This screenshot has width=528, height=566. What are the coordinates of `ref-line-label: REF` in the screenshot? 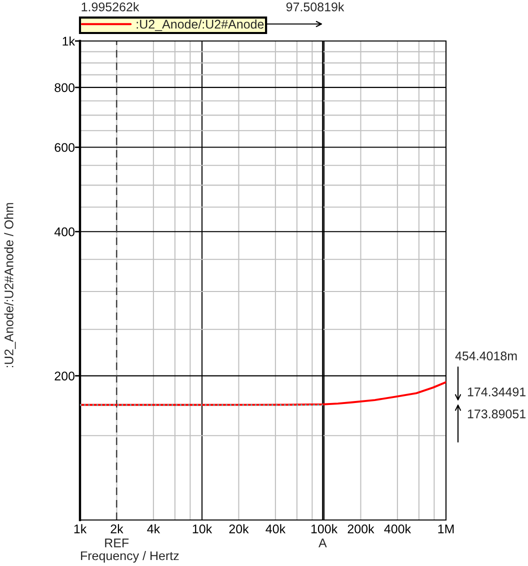 It's located at (117, 543).